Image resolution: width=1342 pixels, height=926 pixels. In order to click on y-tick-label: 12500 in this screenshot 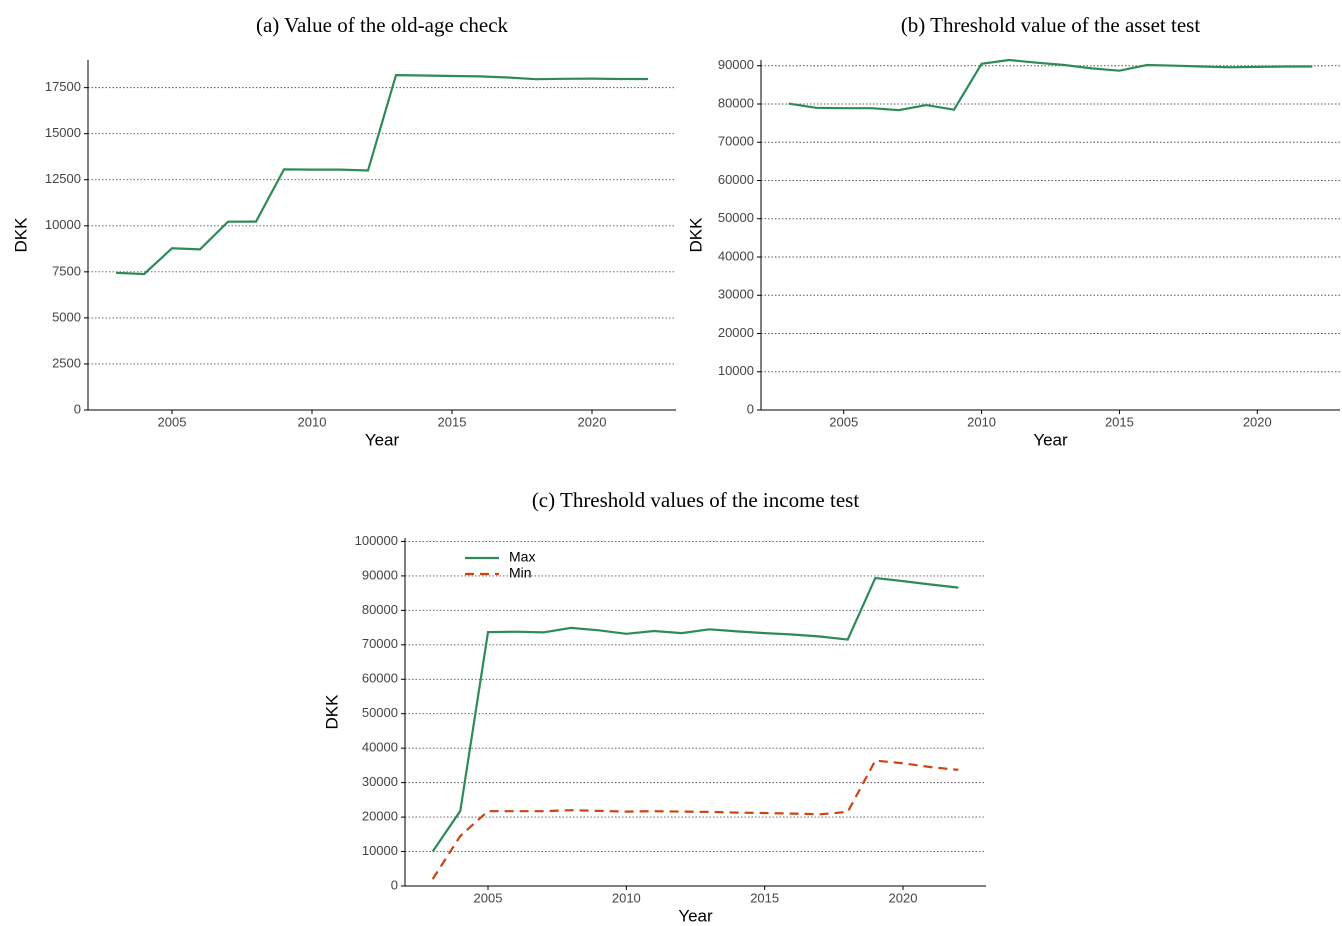, I will do `click(63, 178)`.